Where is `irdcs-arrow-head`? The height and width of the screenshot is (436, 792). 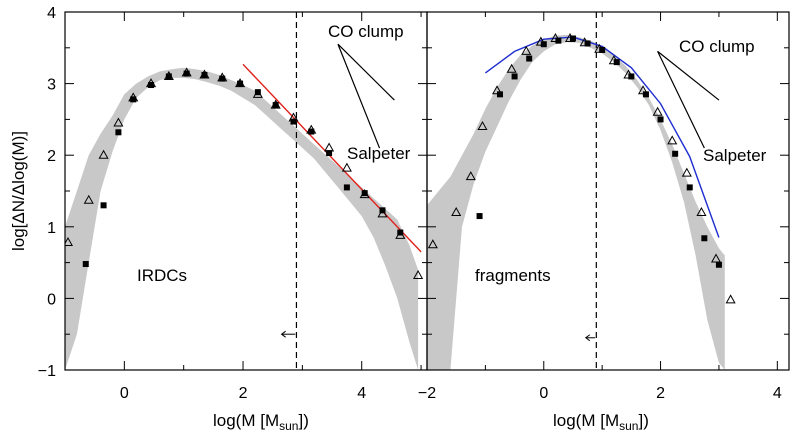 irdcs-arrow-head is located at coordinates (283, 334).